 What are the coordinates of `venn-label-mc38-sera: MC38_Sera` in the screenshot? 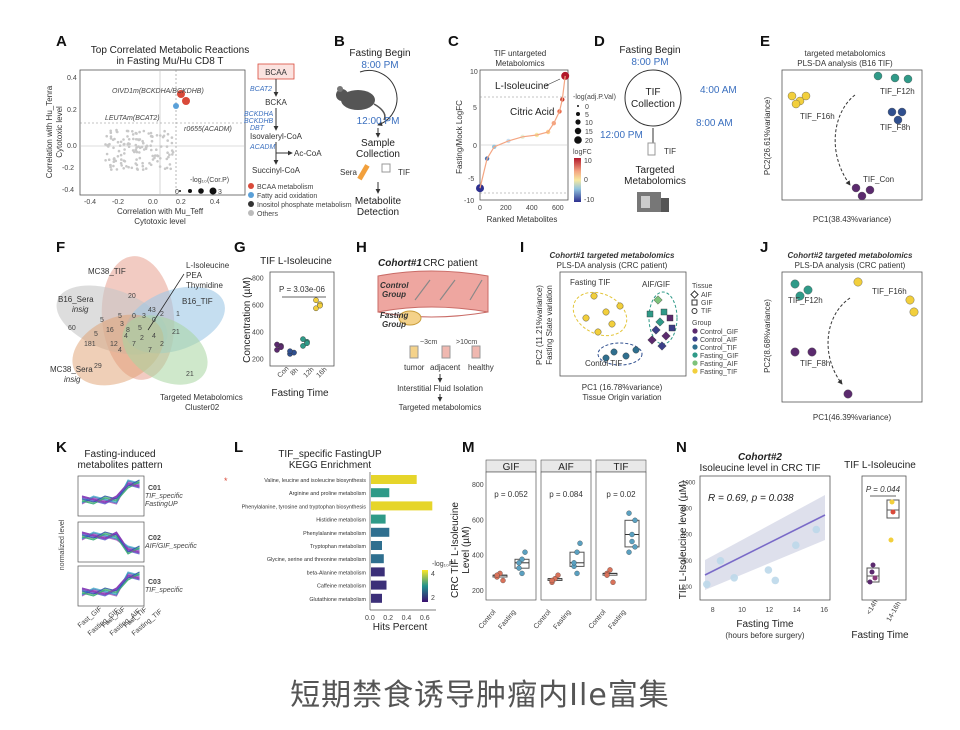 It's located at (71, 369).